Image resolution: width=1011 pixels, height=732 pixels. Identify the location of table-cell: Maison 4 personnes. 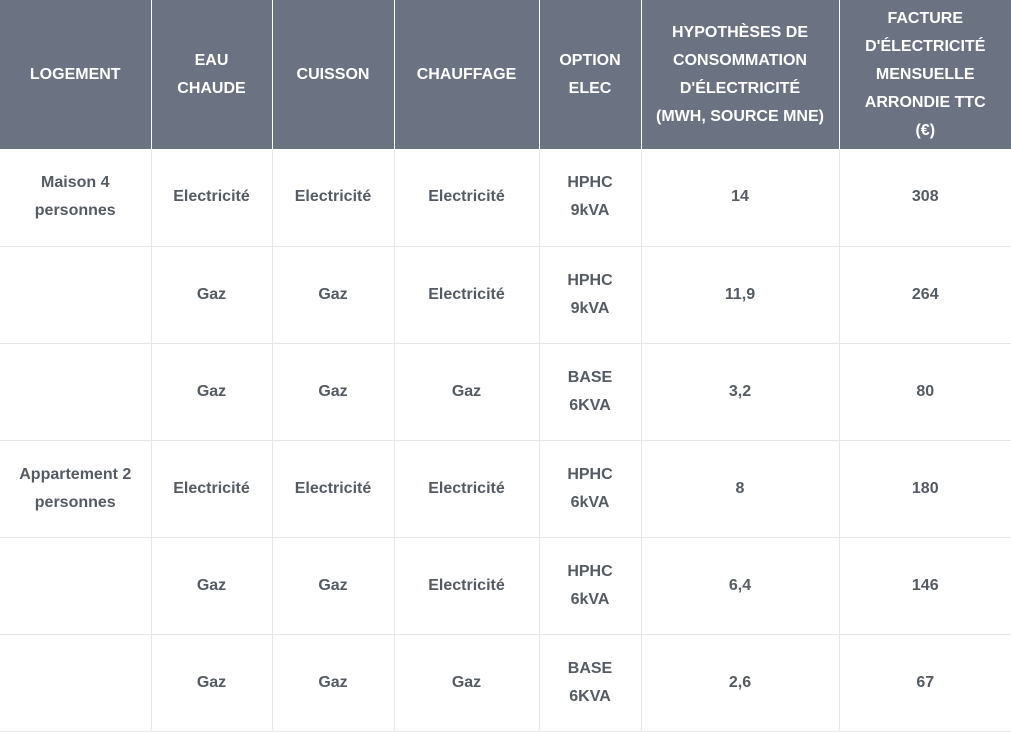
(76, 198).